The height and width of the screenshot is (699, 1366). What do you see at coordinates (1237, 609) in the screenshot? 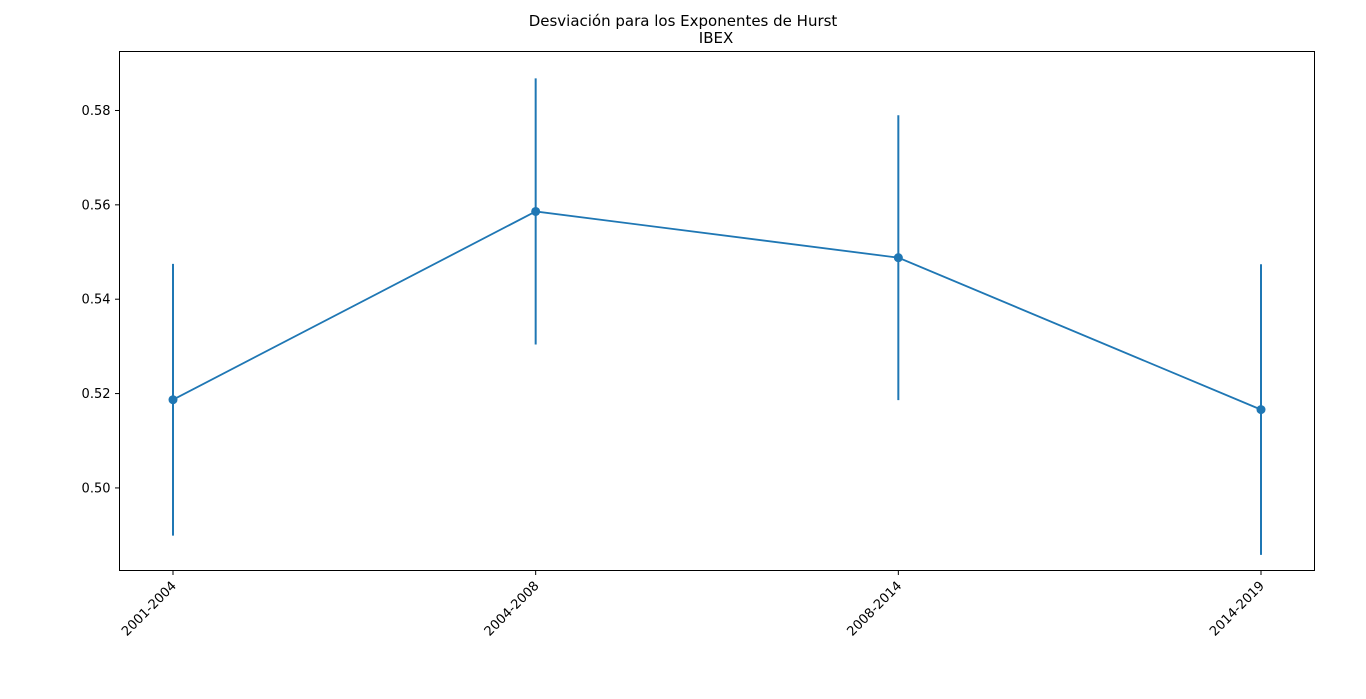
I see `x-tick-label: 2014-2019` at bounding box center [1237, 609].